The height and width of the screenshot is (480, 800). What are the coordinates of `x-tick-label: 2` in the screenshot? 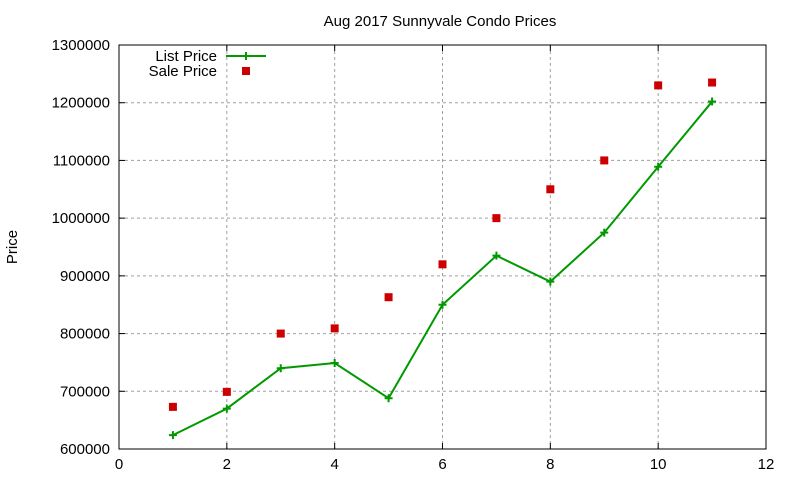 It's located at (227, 464).